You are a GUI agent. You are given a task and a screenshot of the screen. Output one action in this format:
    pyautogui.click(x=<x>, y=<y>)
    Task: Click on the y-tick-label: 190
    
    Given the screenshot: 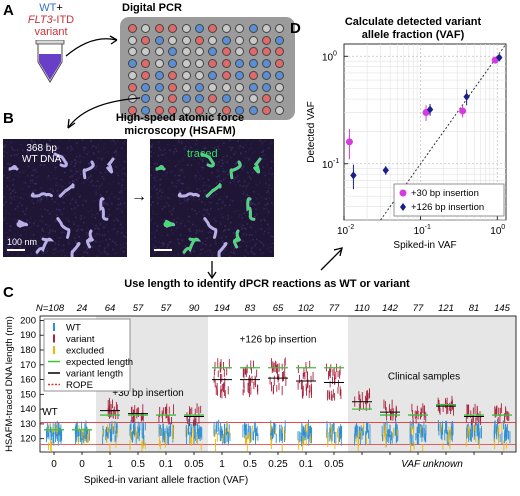 What is the action you would take?
    pyautogui.click(x=28, y=335)
    